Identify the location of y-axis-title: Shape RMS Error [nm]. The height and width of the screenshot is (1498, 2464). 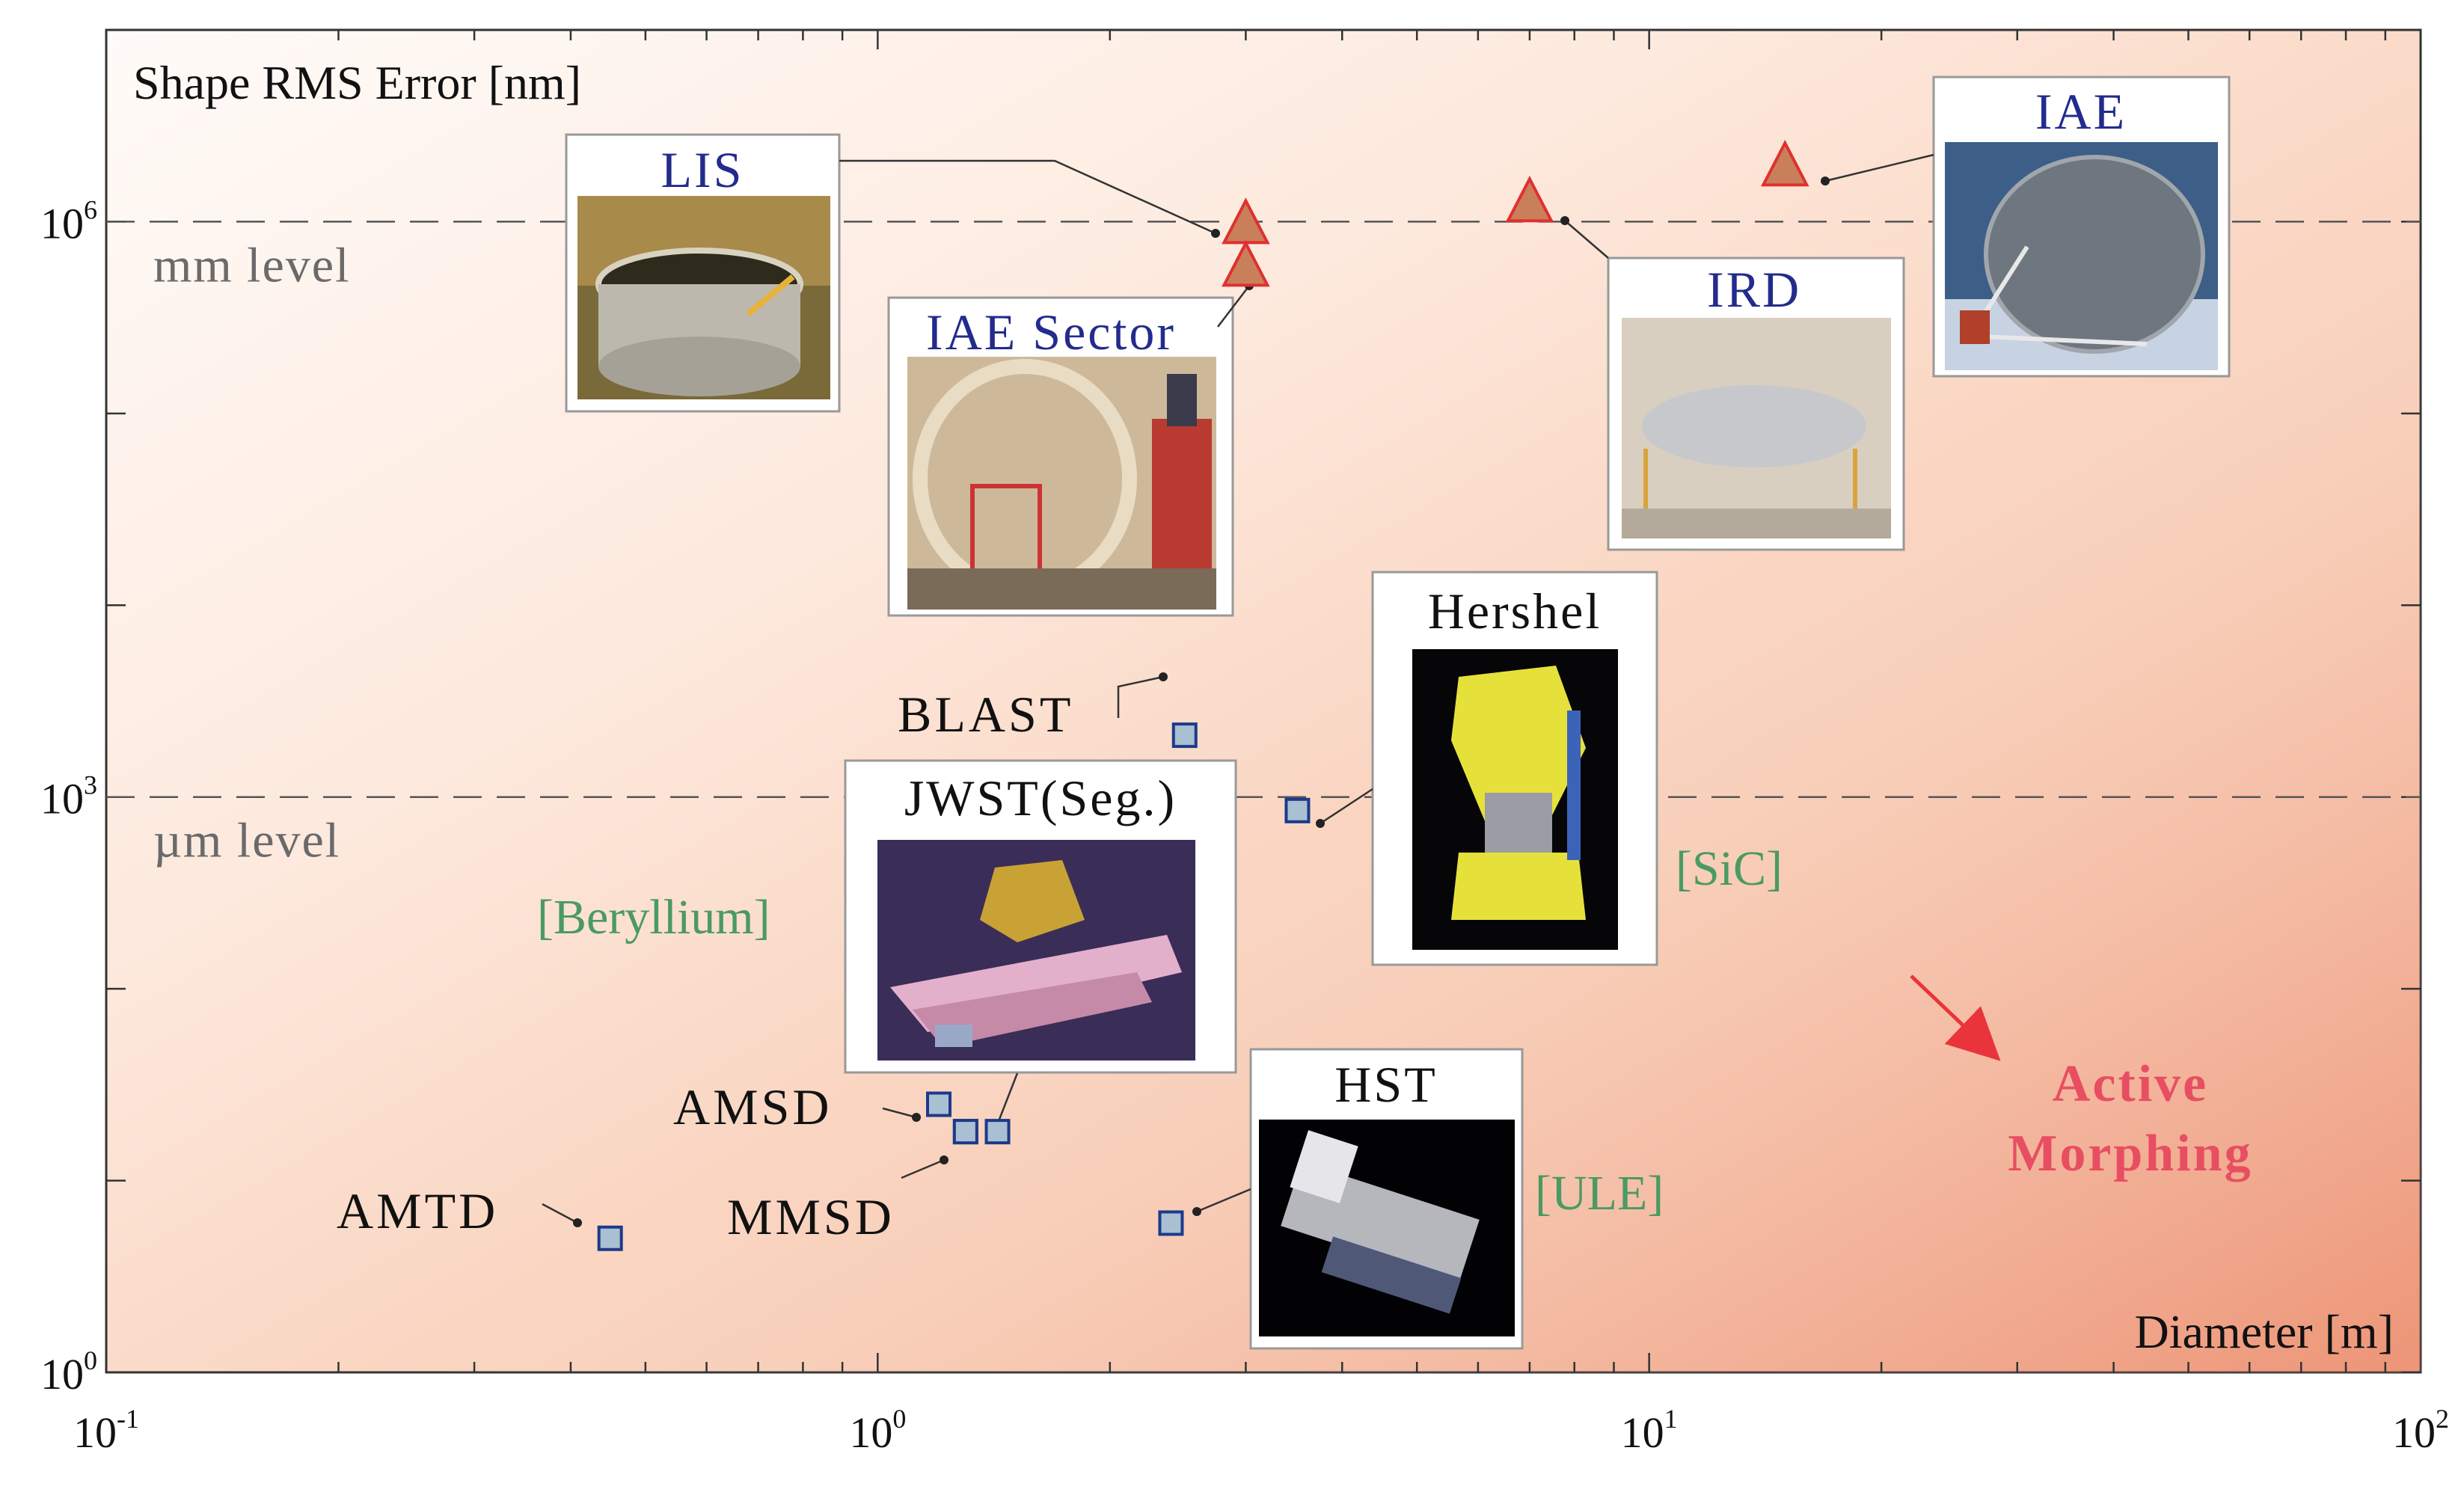
(357, 82).